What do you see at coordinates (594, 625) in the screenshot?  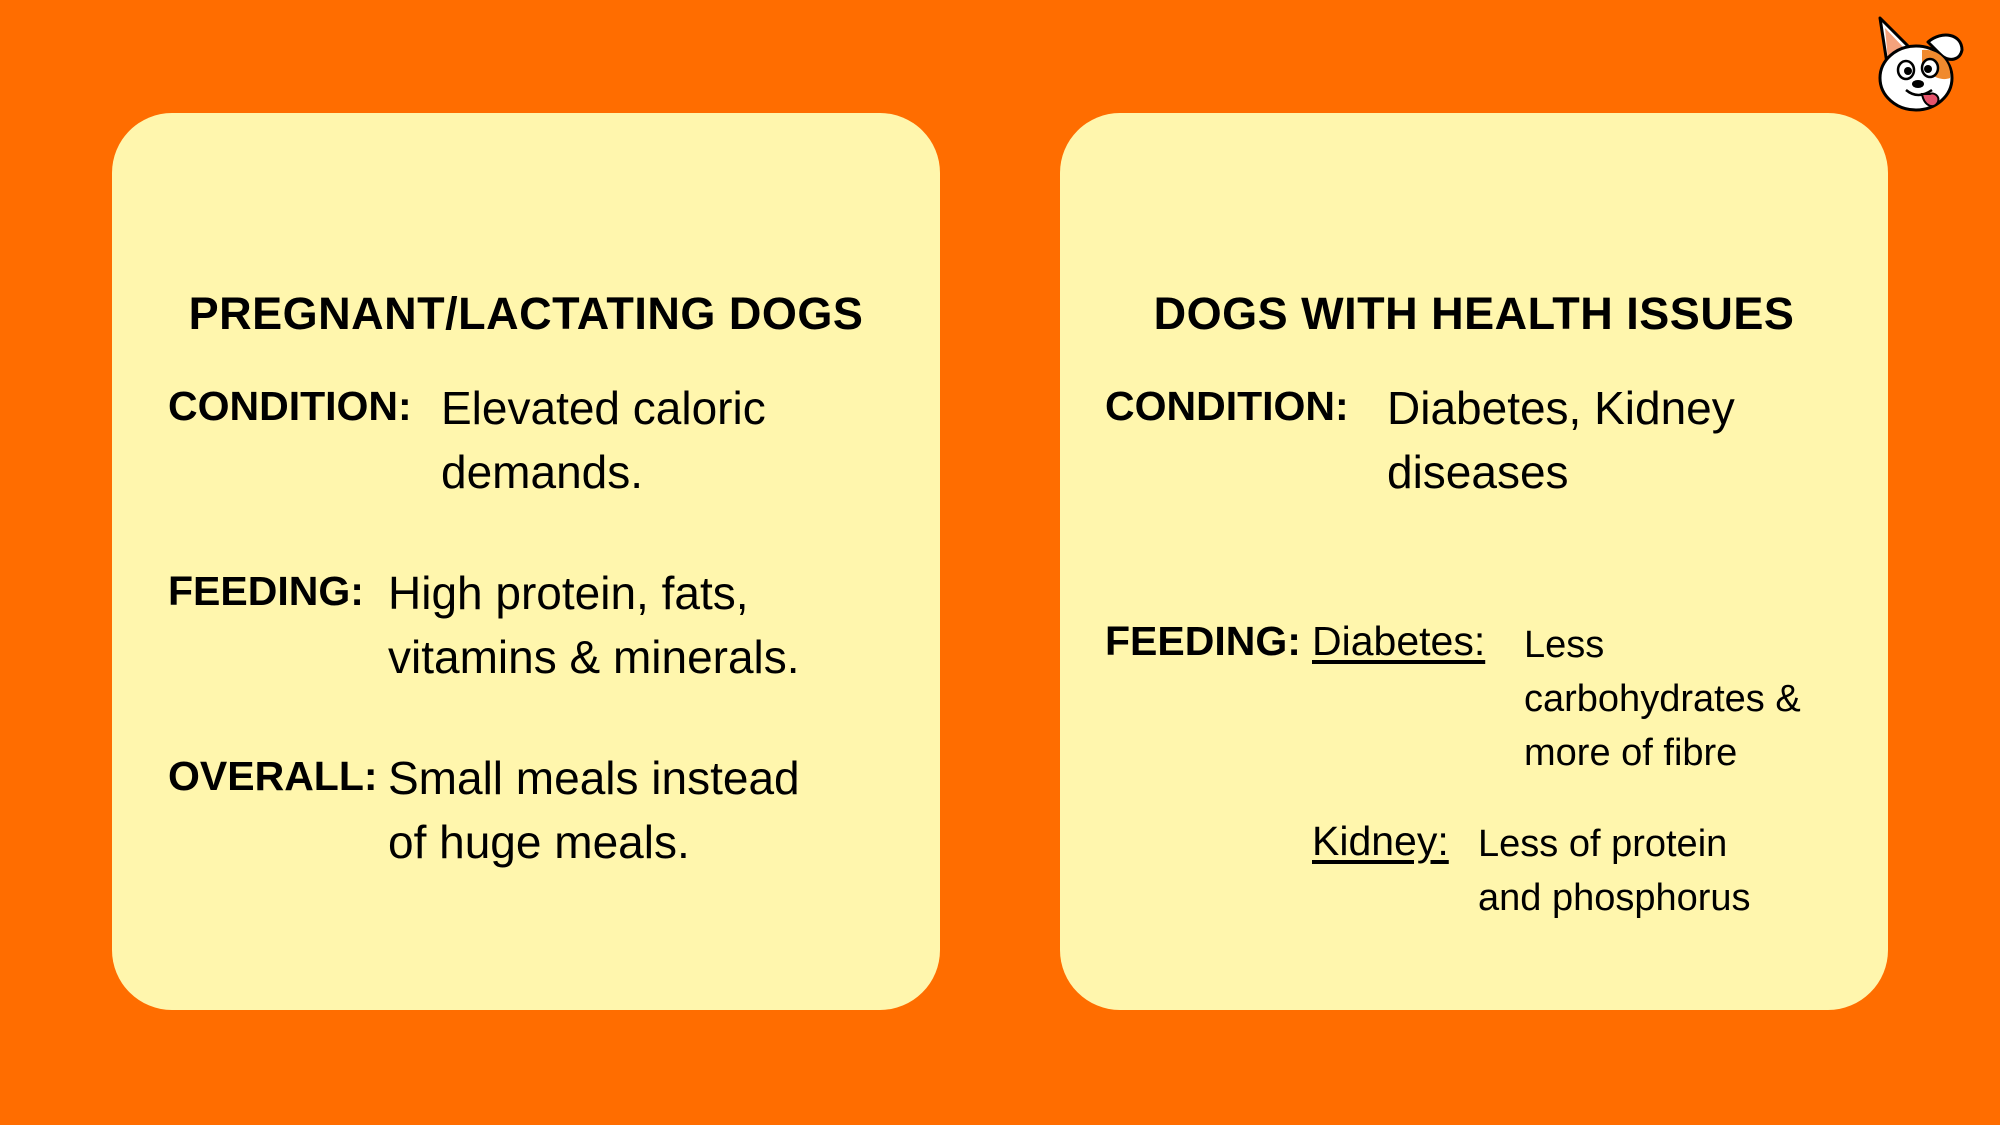 I see `feeding-value: High protein, fats, vitamins & minerals.` at bounding box center [594, 625].